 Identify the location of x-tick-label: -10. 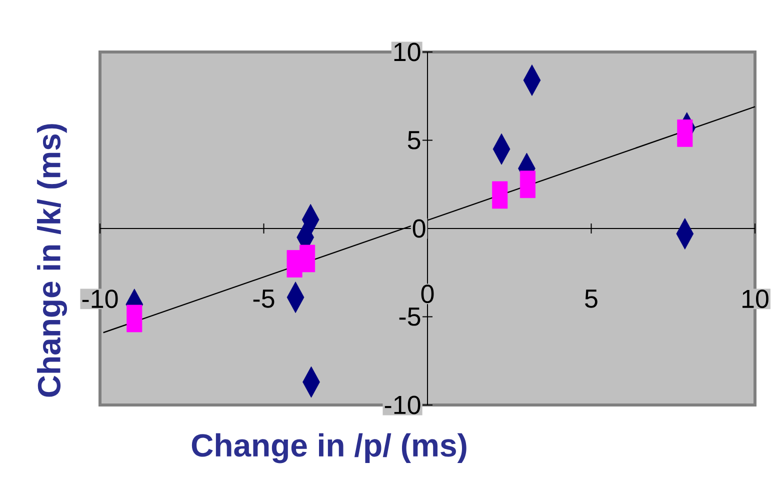
(100, 299).